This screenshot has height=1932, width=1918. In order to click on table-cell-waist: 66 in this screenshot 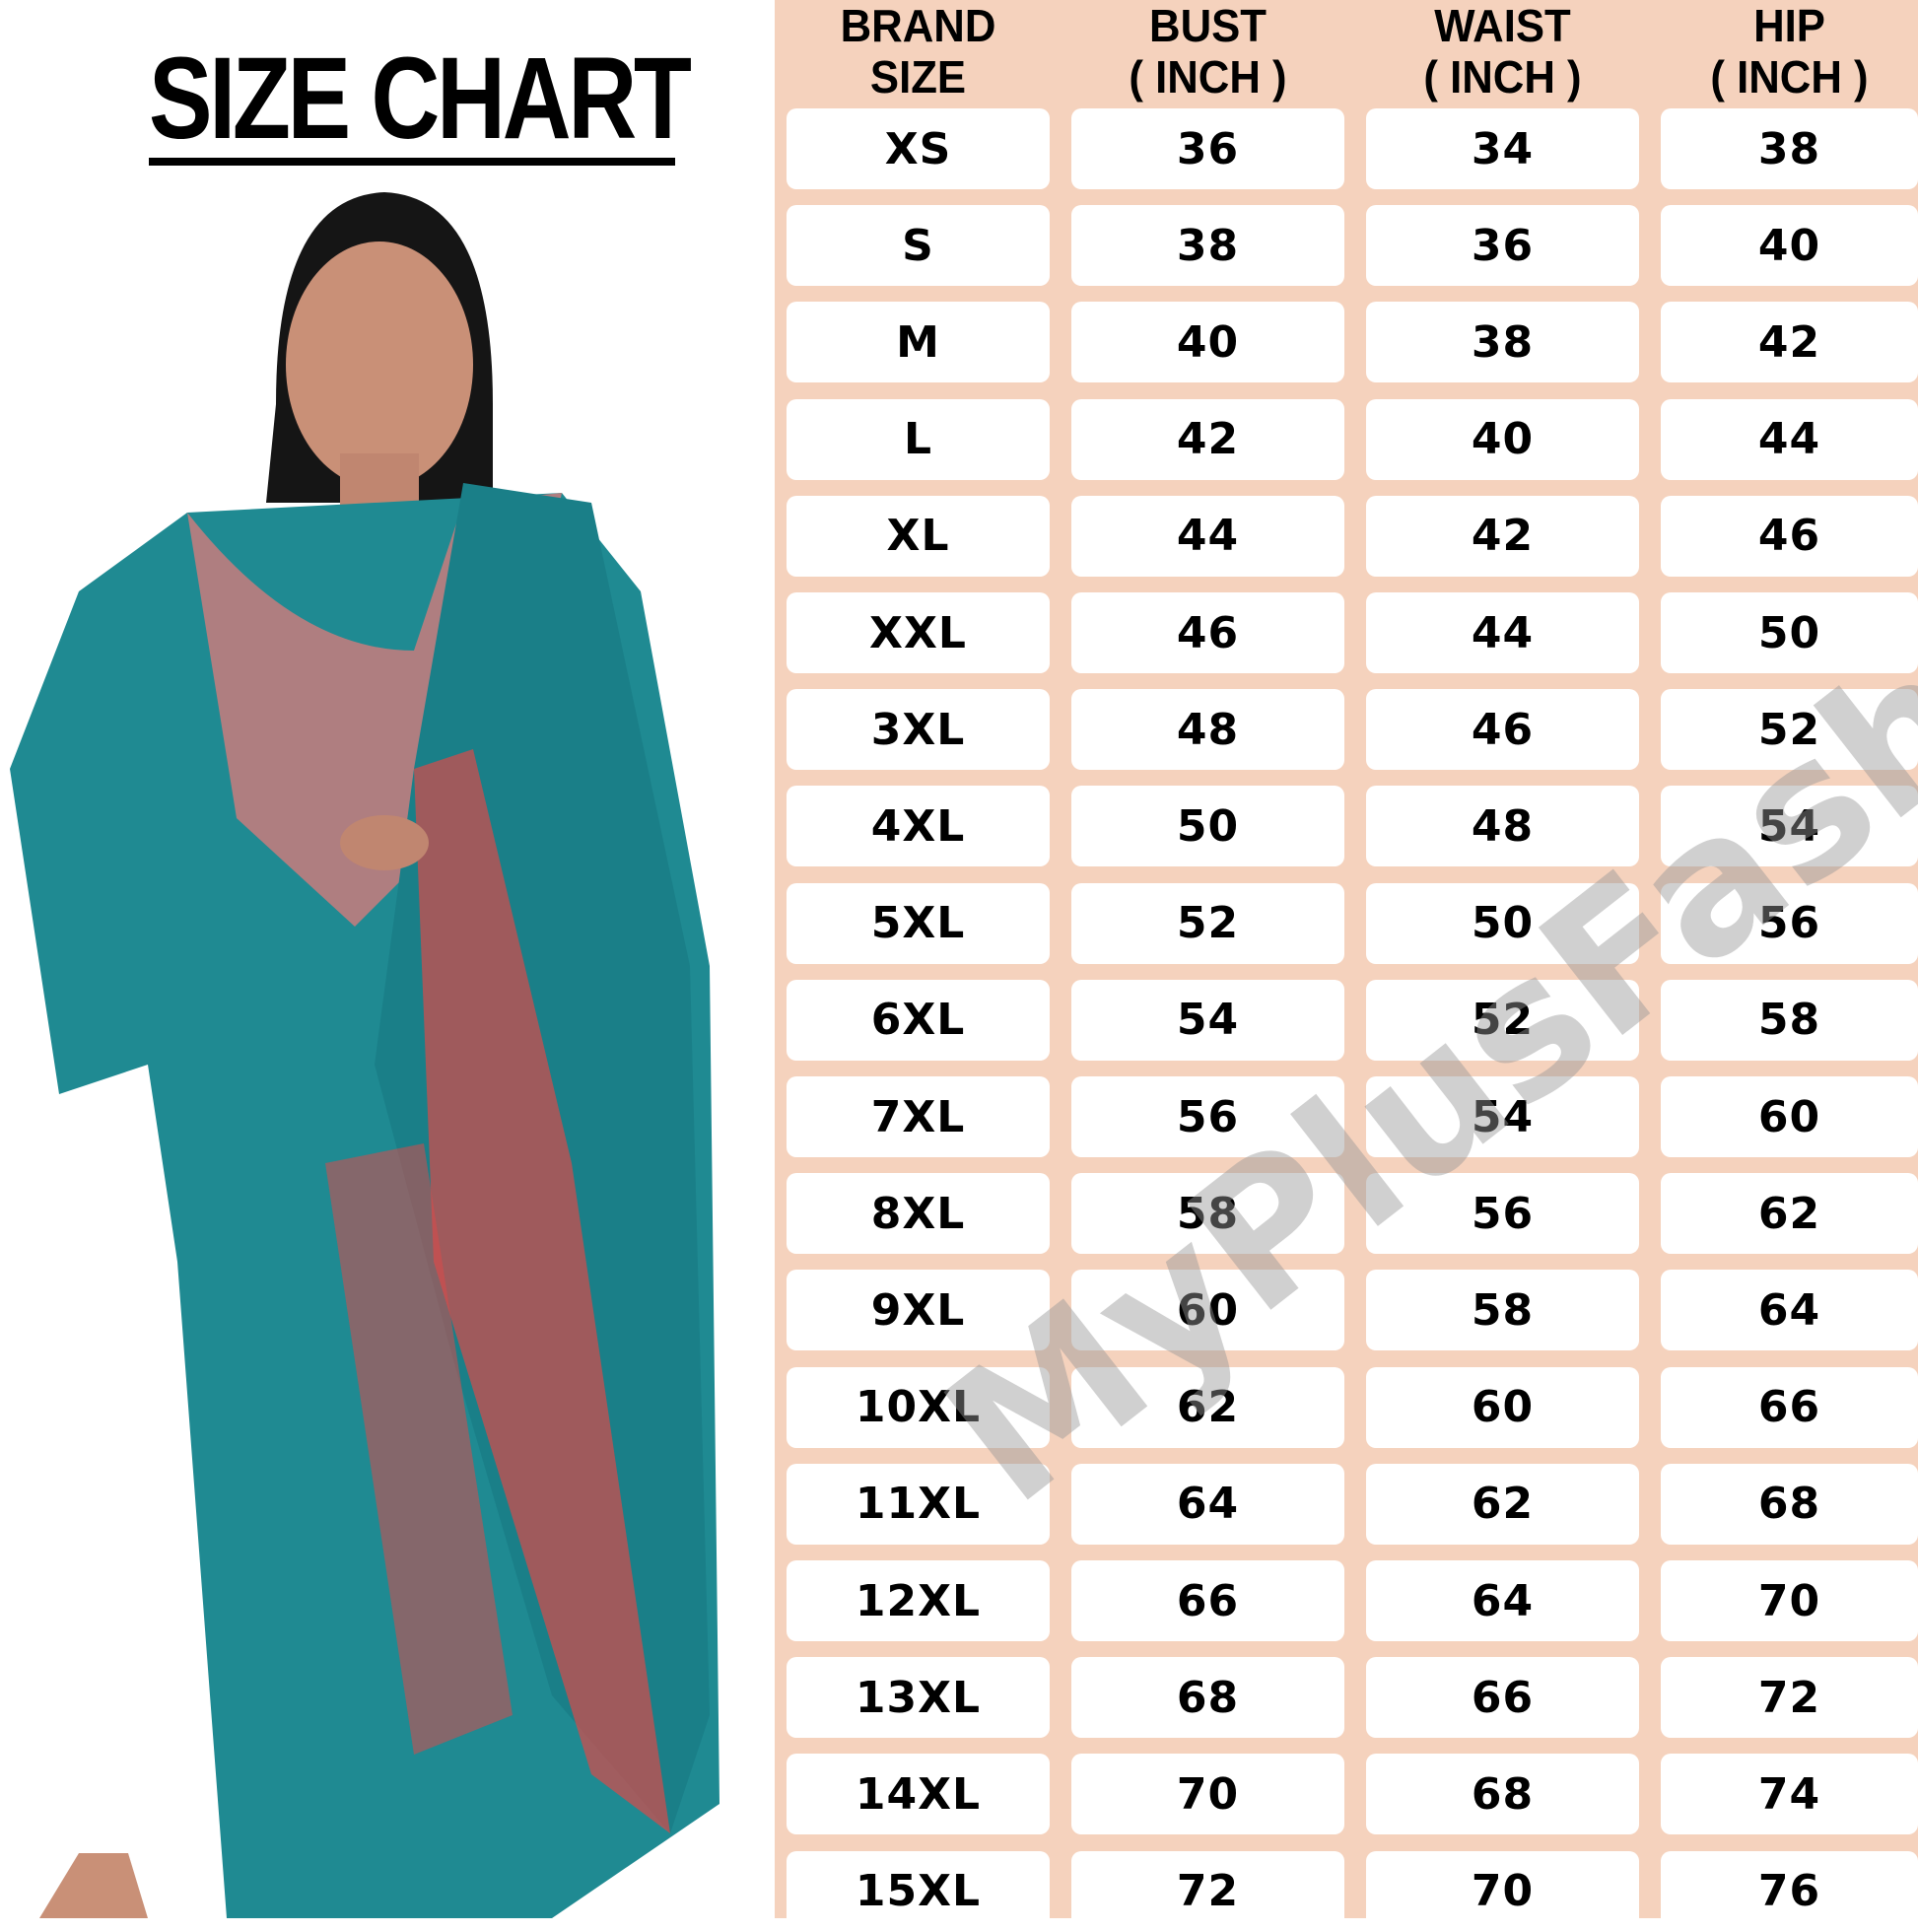, I will do `click(1502, 1698)`.